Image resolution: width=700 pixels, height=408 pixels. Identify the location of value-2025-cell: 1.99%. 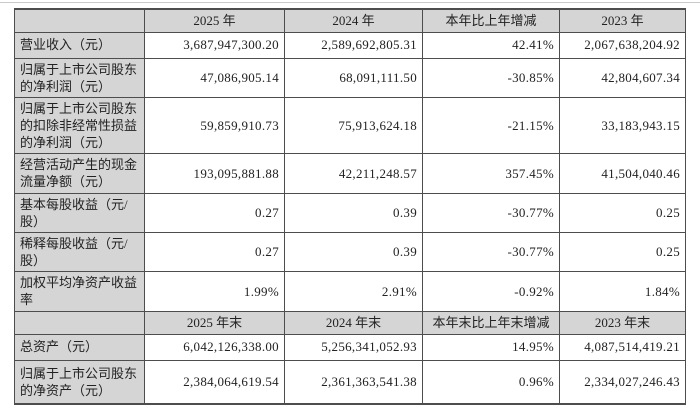
(214, 291).